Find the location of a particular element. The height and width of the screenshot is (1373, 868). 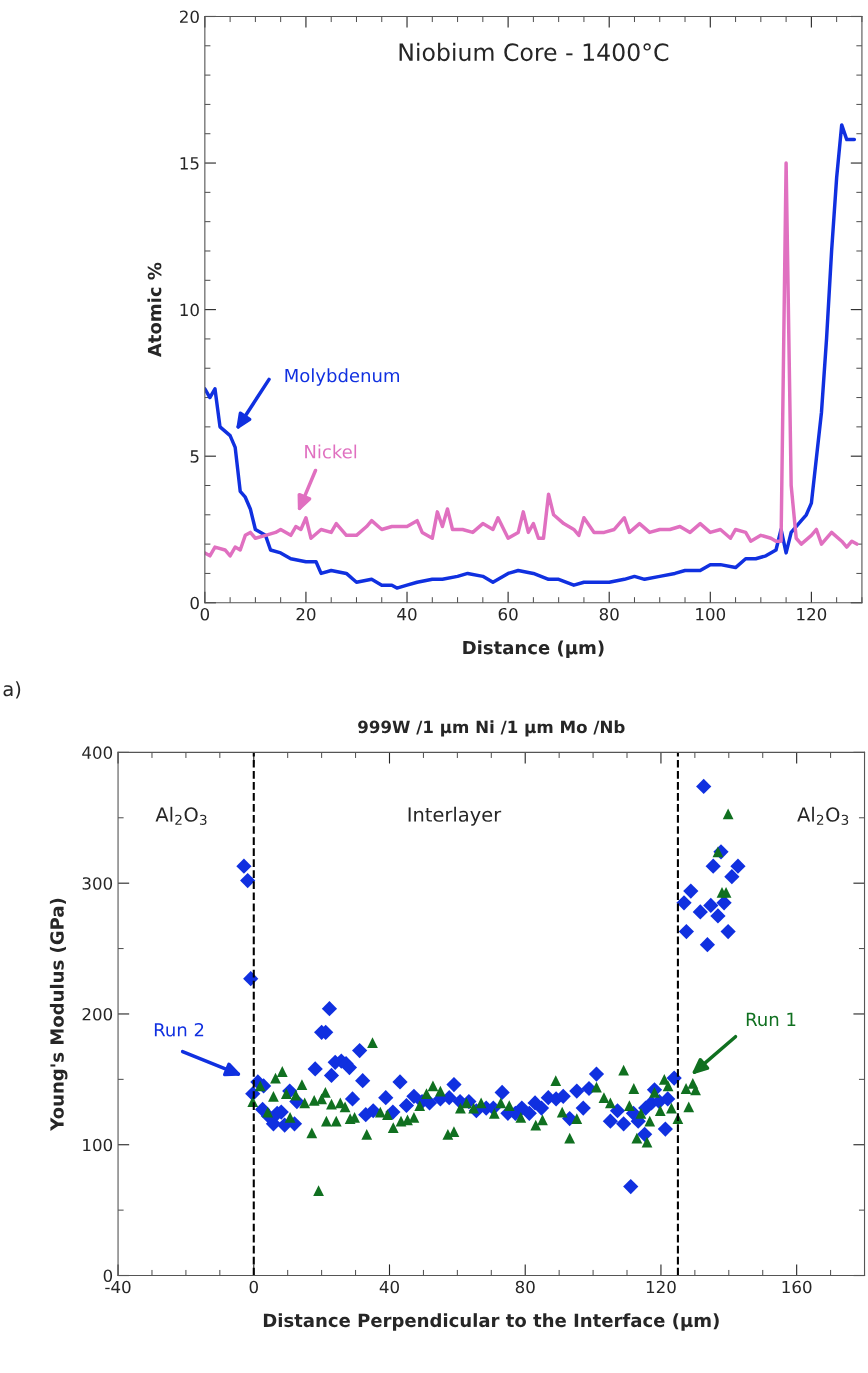

y-axis-title: Atomic % is located at coordinates (154, 310).